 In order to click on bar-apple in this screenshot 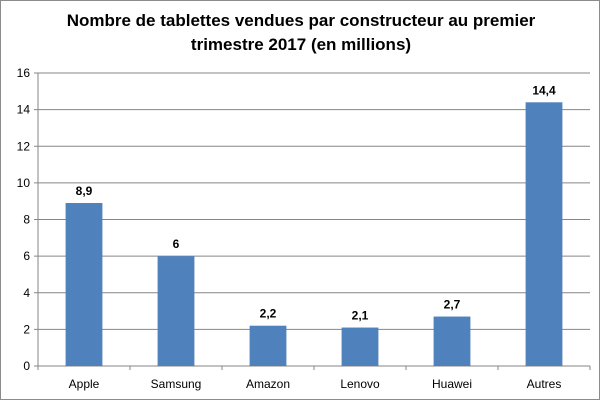, I will do `click(84, 284)`.